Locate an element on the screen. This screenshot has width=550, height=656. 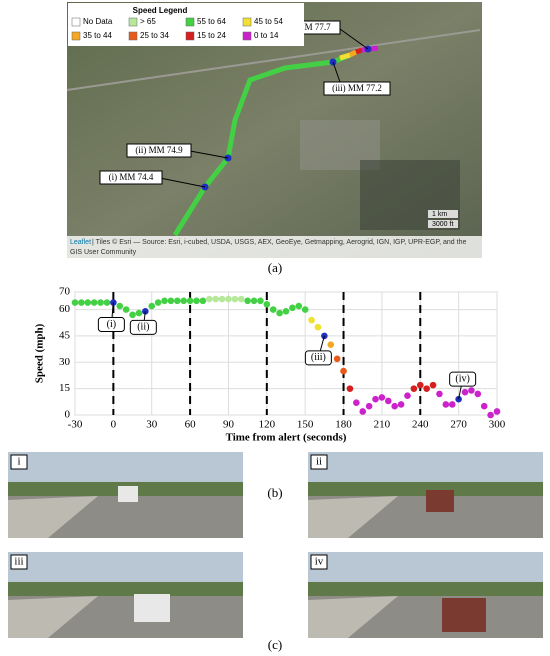
x-tick-label: 120 is located at coordinates (267, 425).